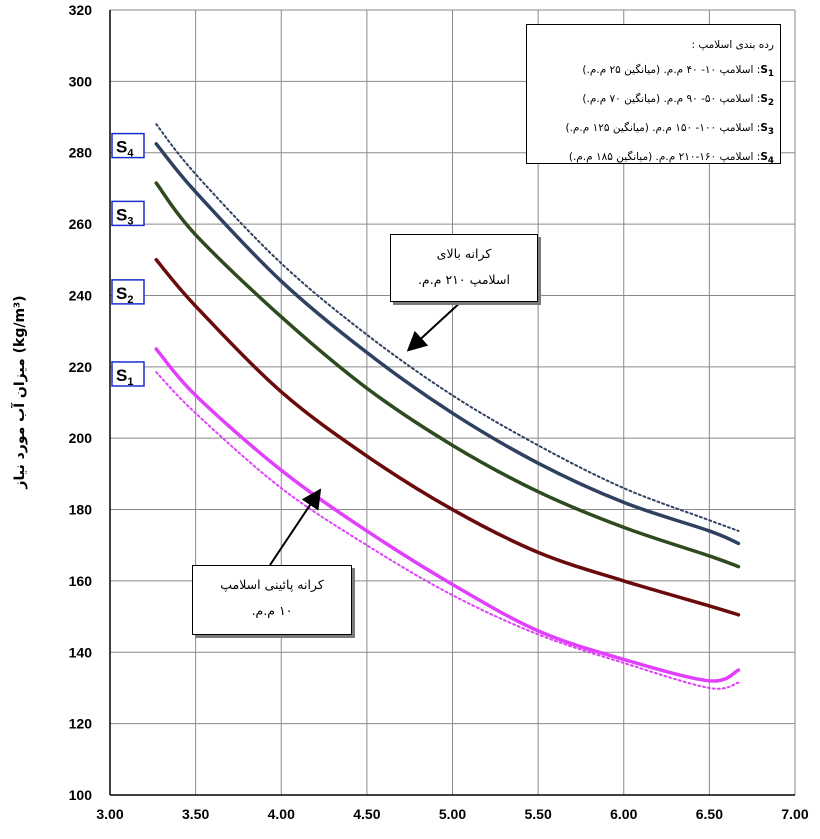 This screenshot has width=820, height=839. Describe the element at coordinates (464, 279) in the screenshot. I see `upper-bound-note-line2: اسلامپ ۲۱۰ م.م.` at that location.